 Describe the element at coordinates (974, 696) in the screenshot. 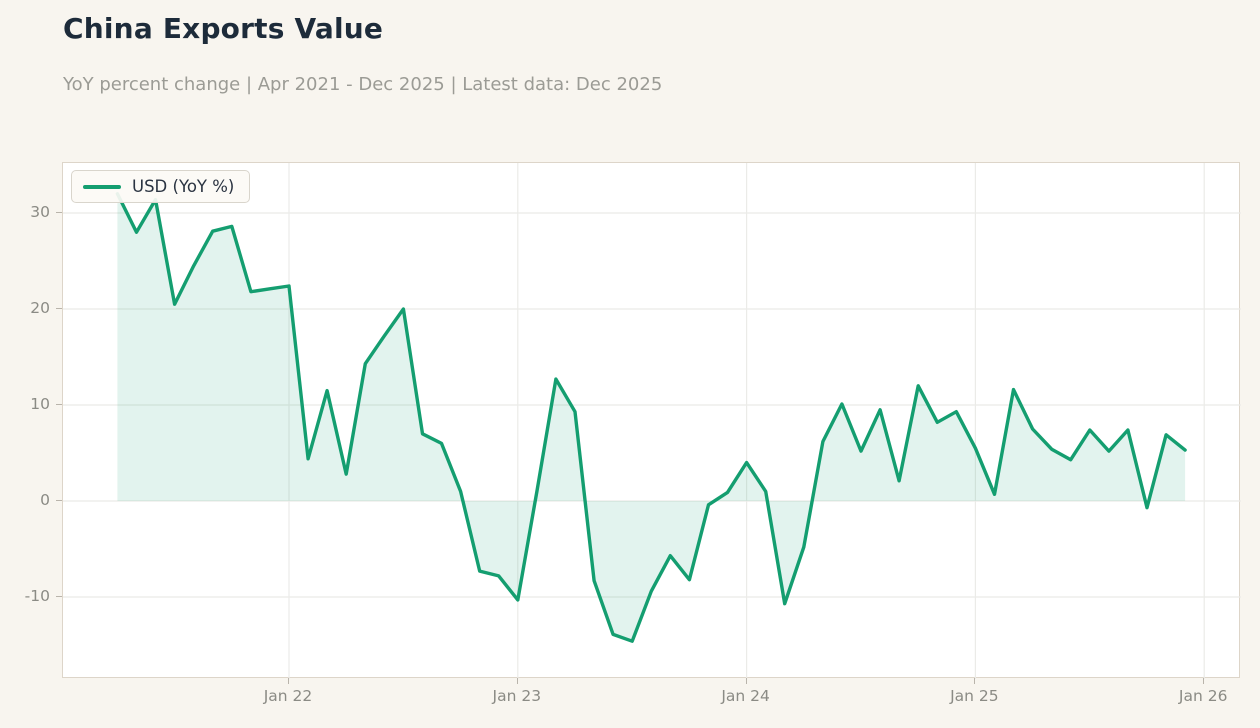

I see `x-tick-label: Jan 25` at that location.